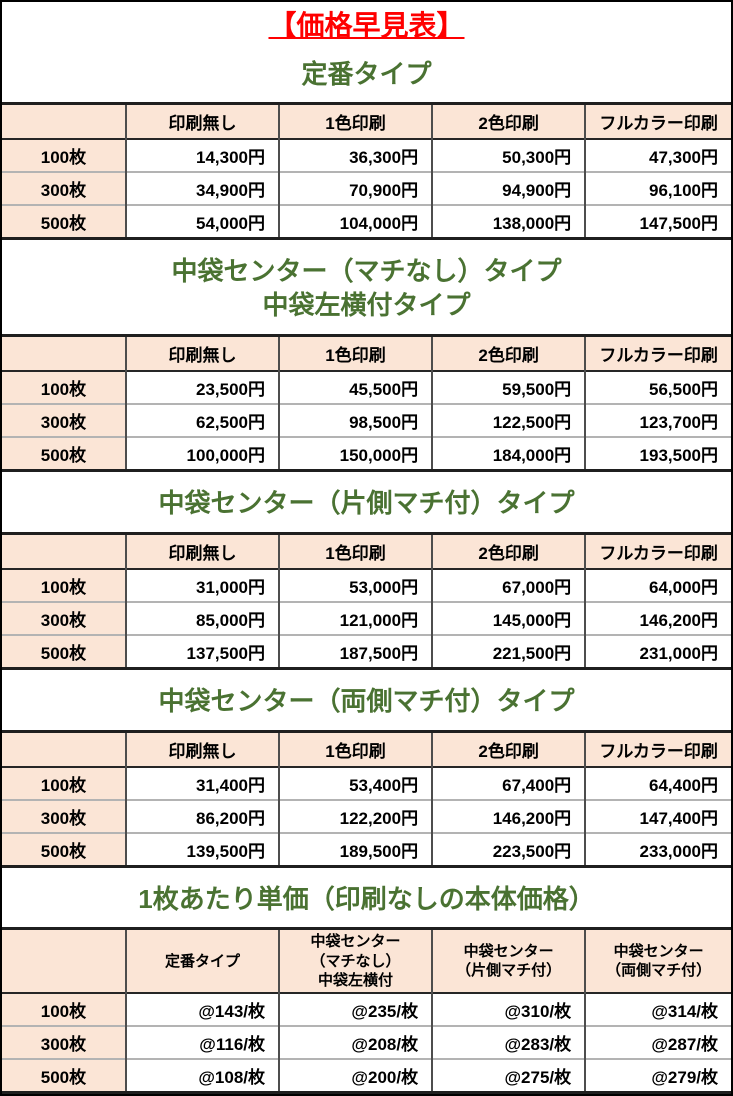 The height and width of the screenshot is (1096, 733). I want to click on table-row: 100枚 31,400円 53,400円 67,400円 64,400円, so click(366, 783).